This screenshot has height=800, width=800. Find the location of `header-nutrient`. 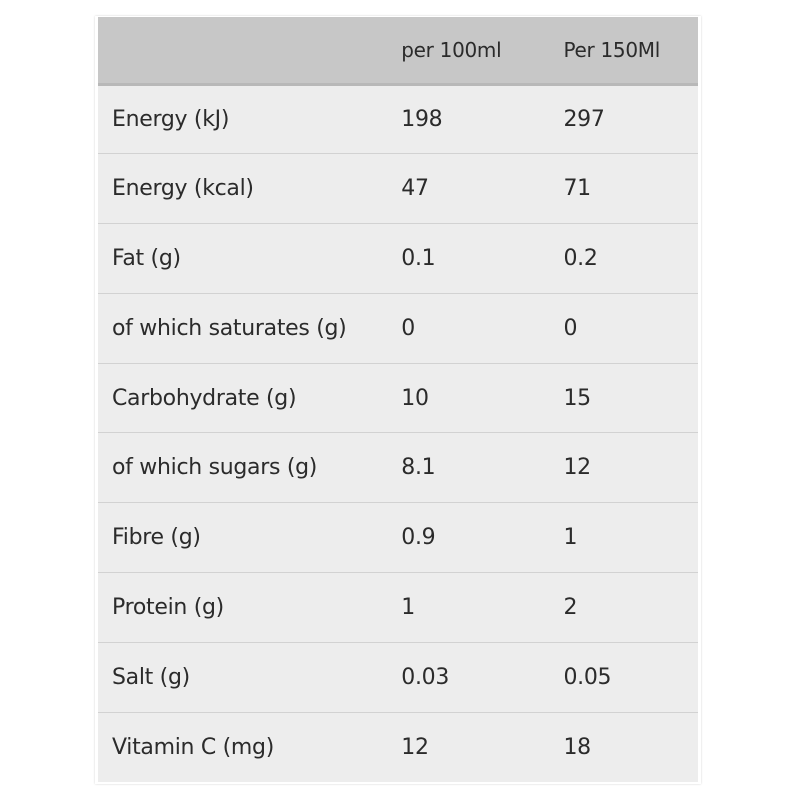

header-nutrient is located at coordinates (243, 51).